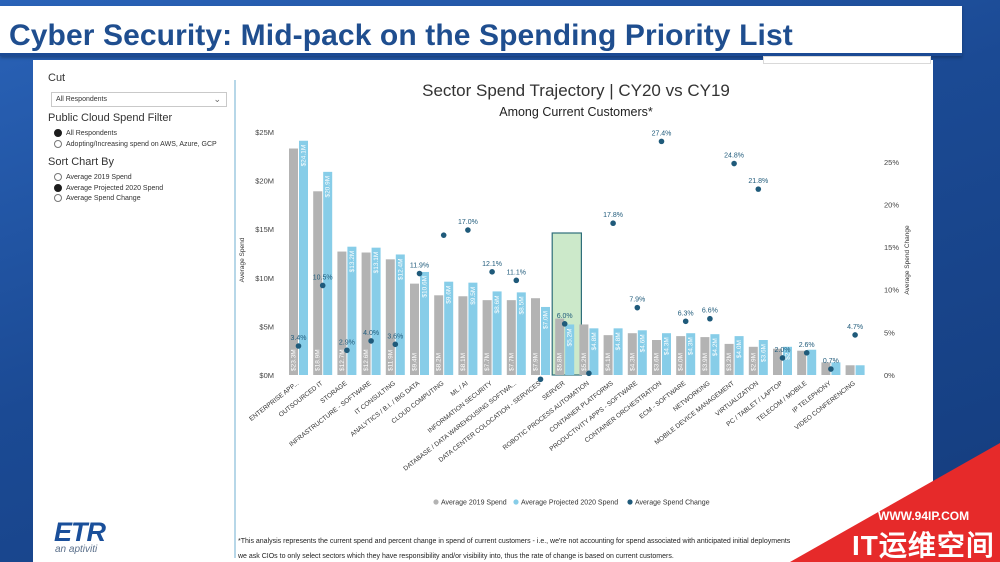 The image size is (1000, 562). What do you see at coordinates (831, 361) in the screenshot?
I see `spend-change-label: 0.7%` at bounding box center [831, 361].